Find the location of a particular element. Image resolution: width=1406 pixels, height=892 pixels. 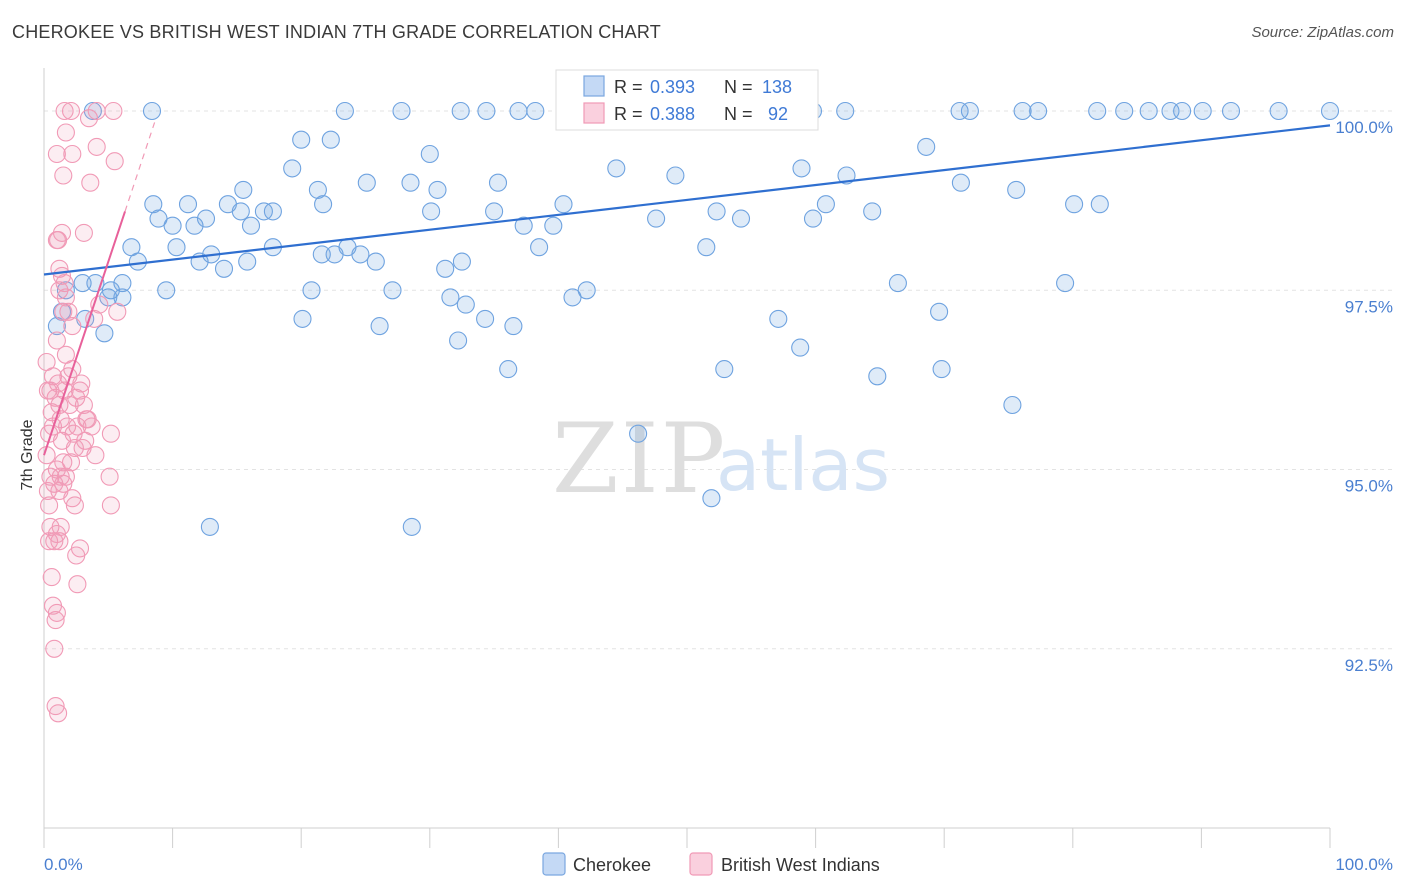

legend-bwi-label: British West Indians is located at coordinates (800, 865).